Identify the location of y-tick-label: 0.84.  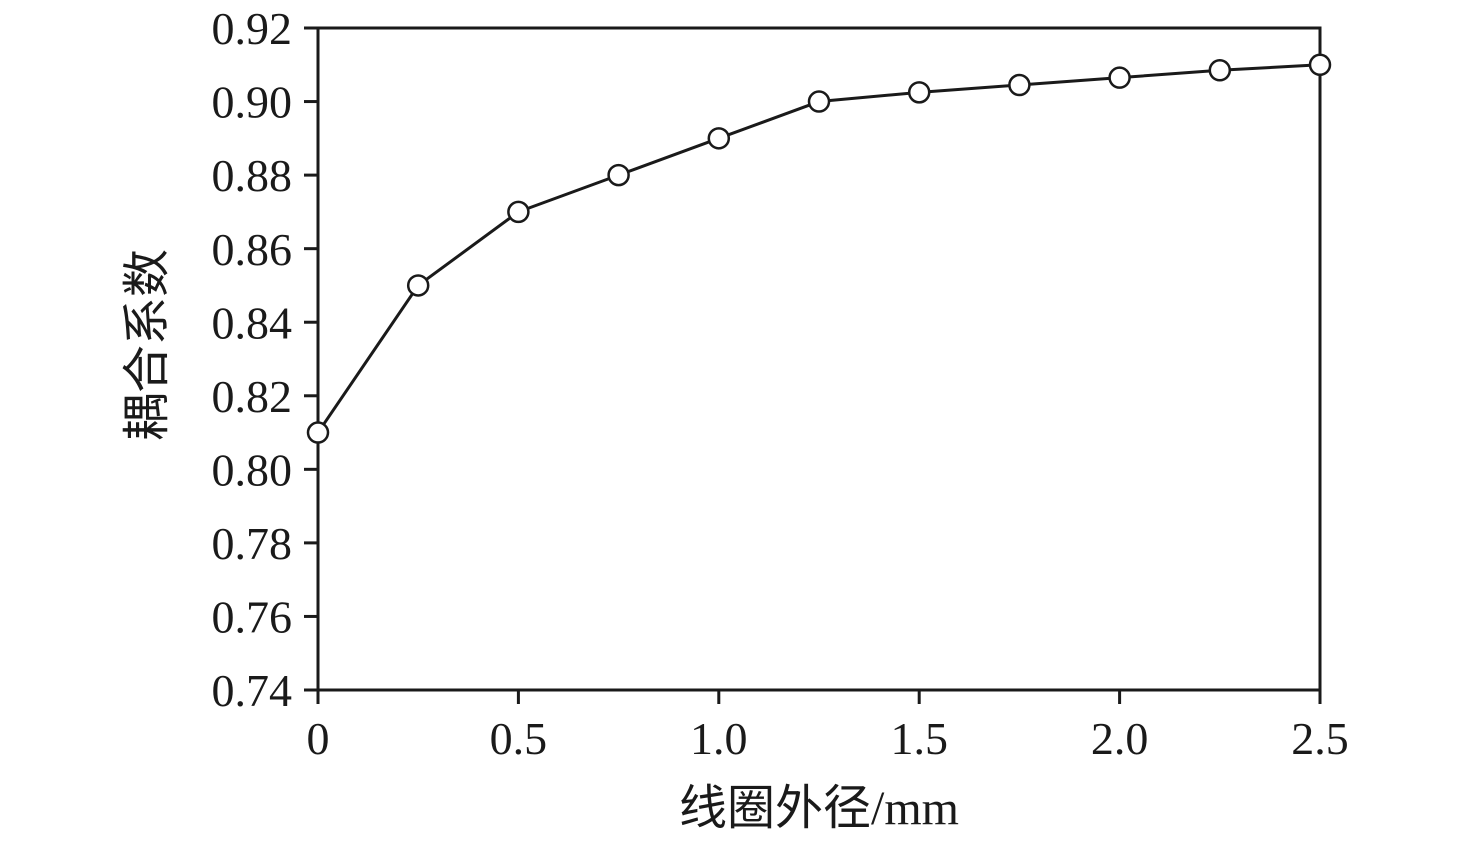
(252, 322).